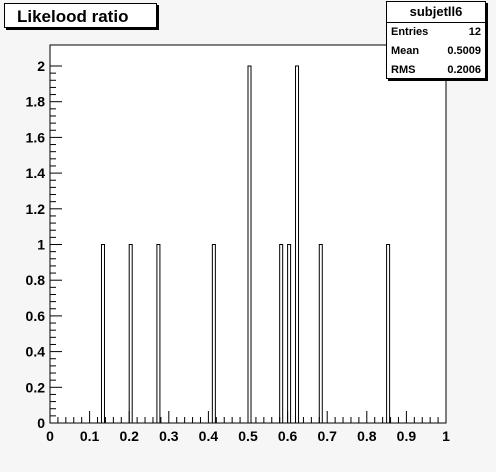 The image size is (496, 472). What do you see at coordinates (248, 436) in the screenshot?
I see `x-tick-label: 0.5` at bounding box center [248, 436].